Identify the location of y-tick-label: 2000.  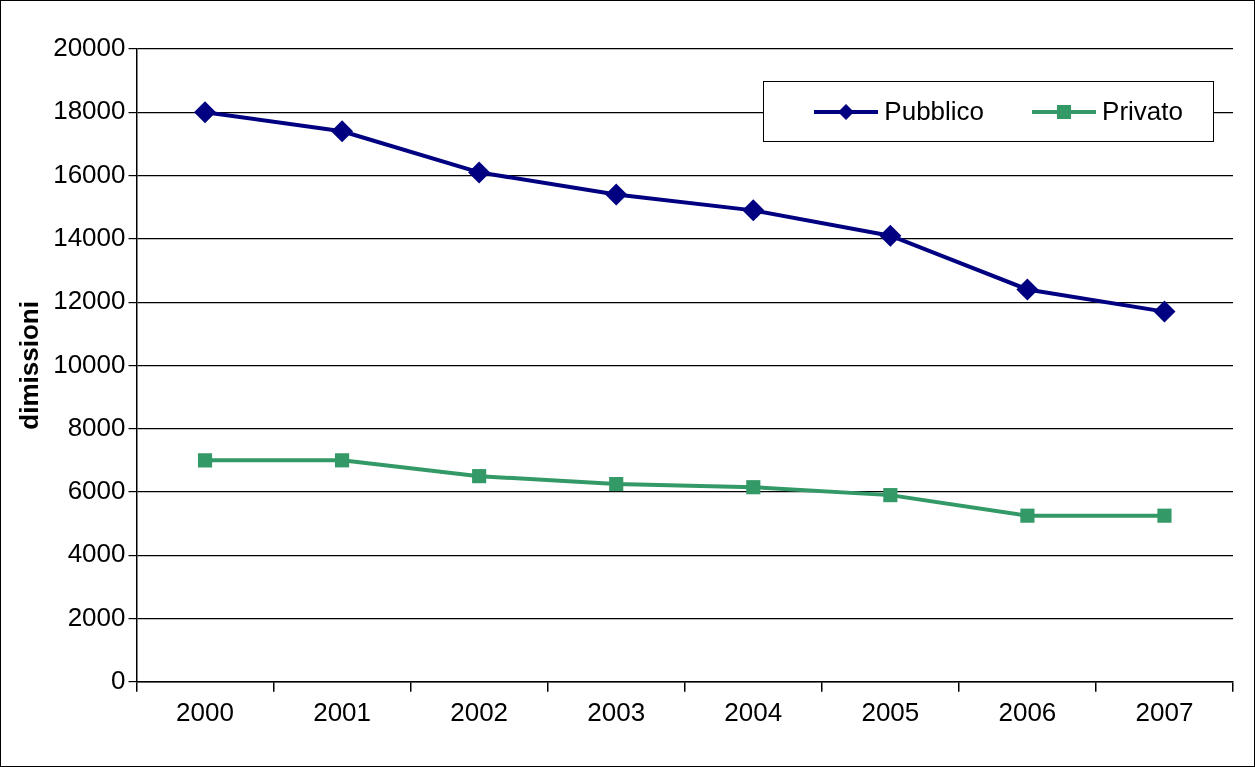
(96, 616).